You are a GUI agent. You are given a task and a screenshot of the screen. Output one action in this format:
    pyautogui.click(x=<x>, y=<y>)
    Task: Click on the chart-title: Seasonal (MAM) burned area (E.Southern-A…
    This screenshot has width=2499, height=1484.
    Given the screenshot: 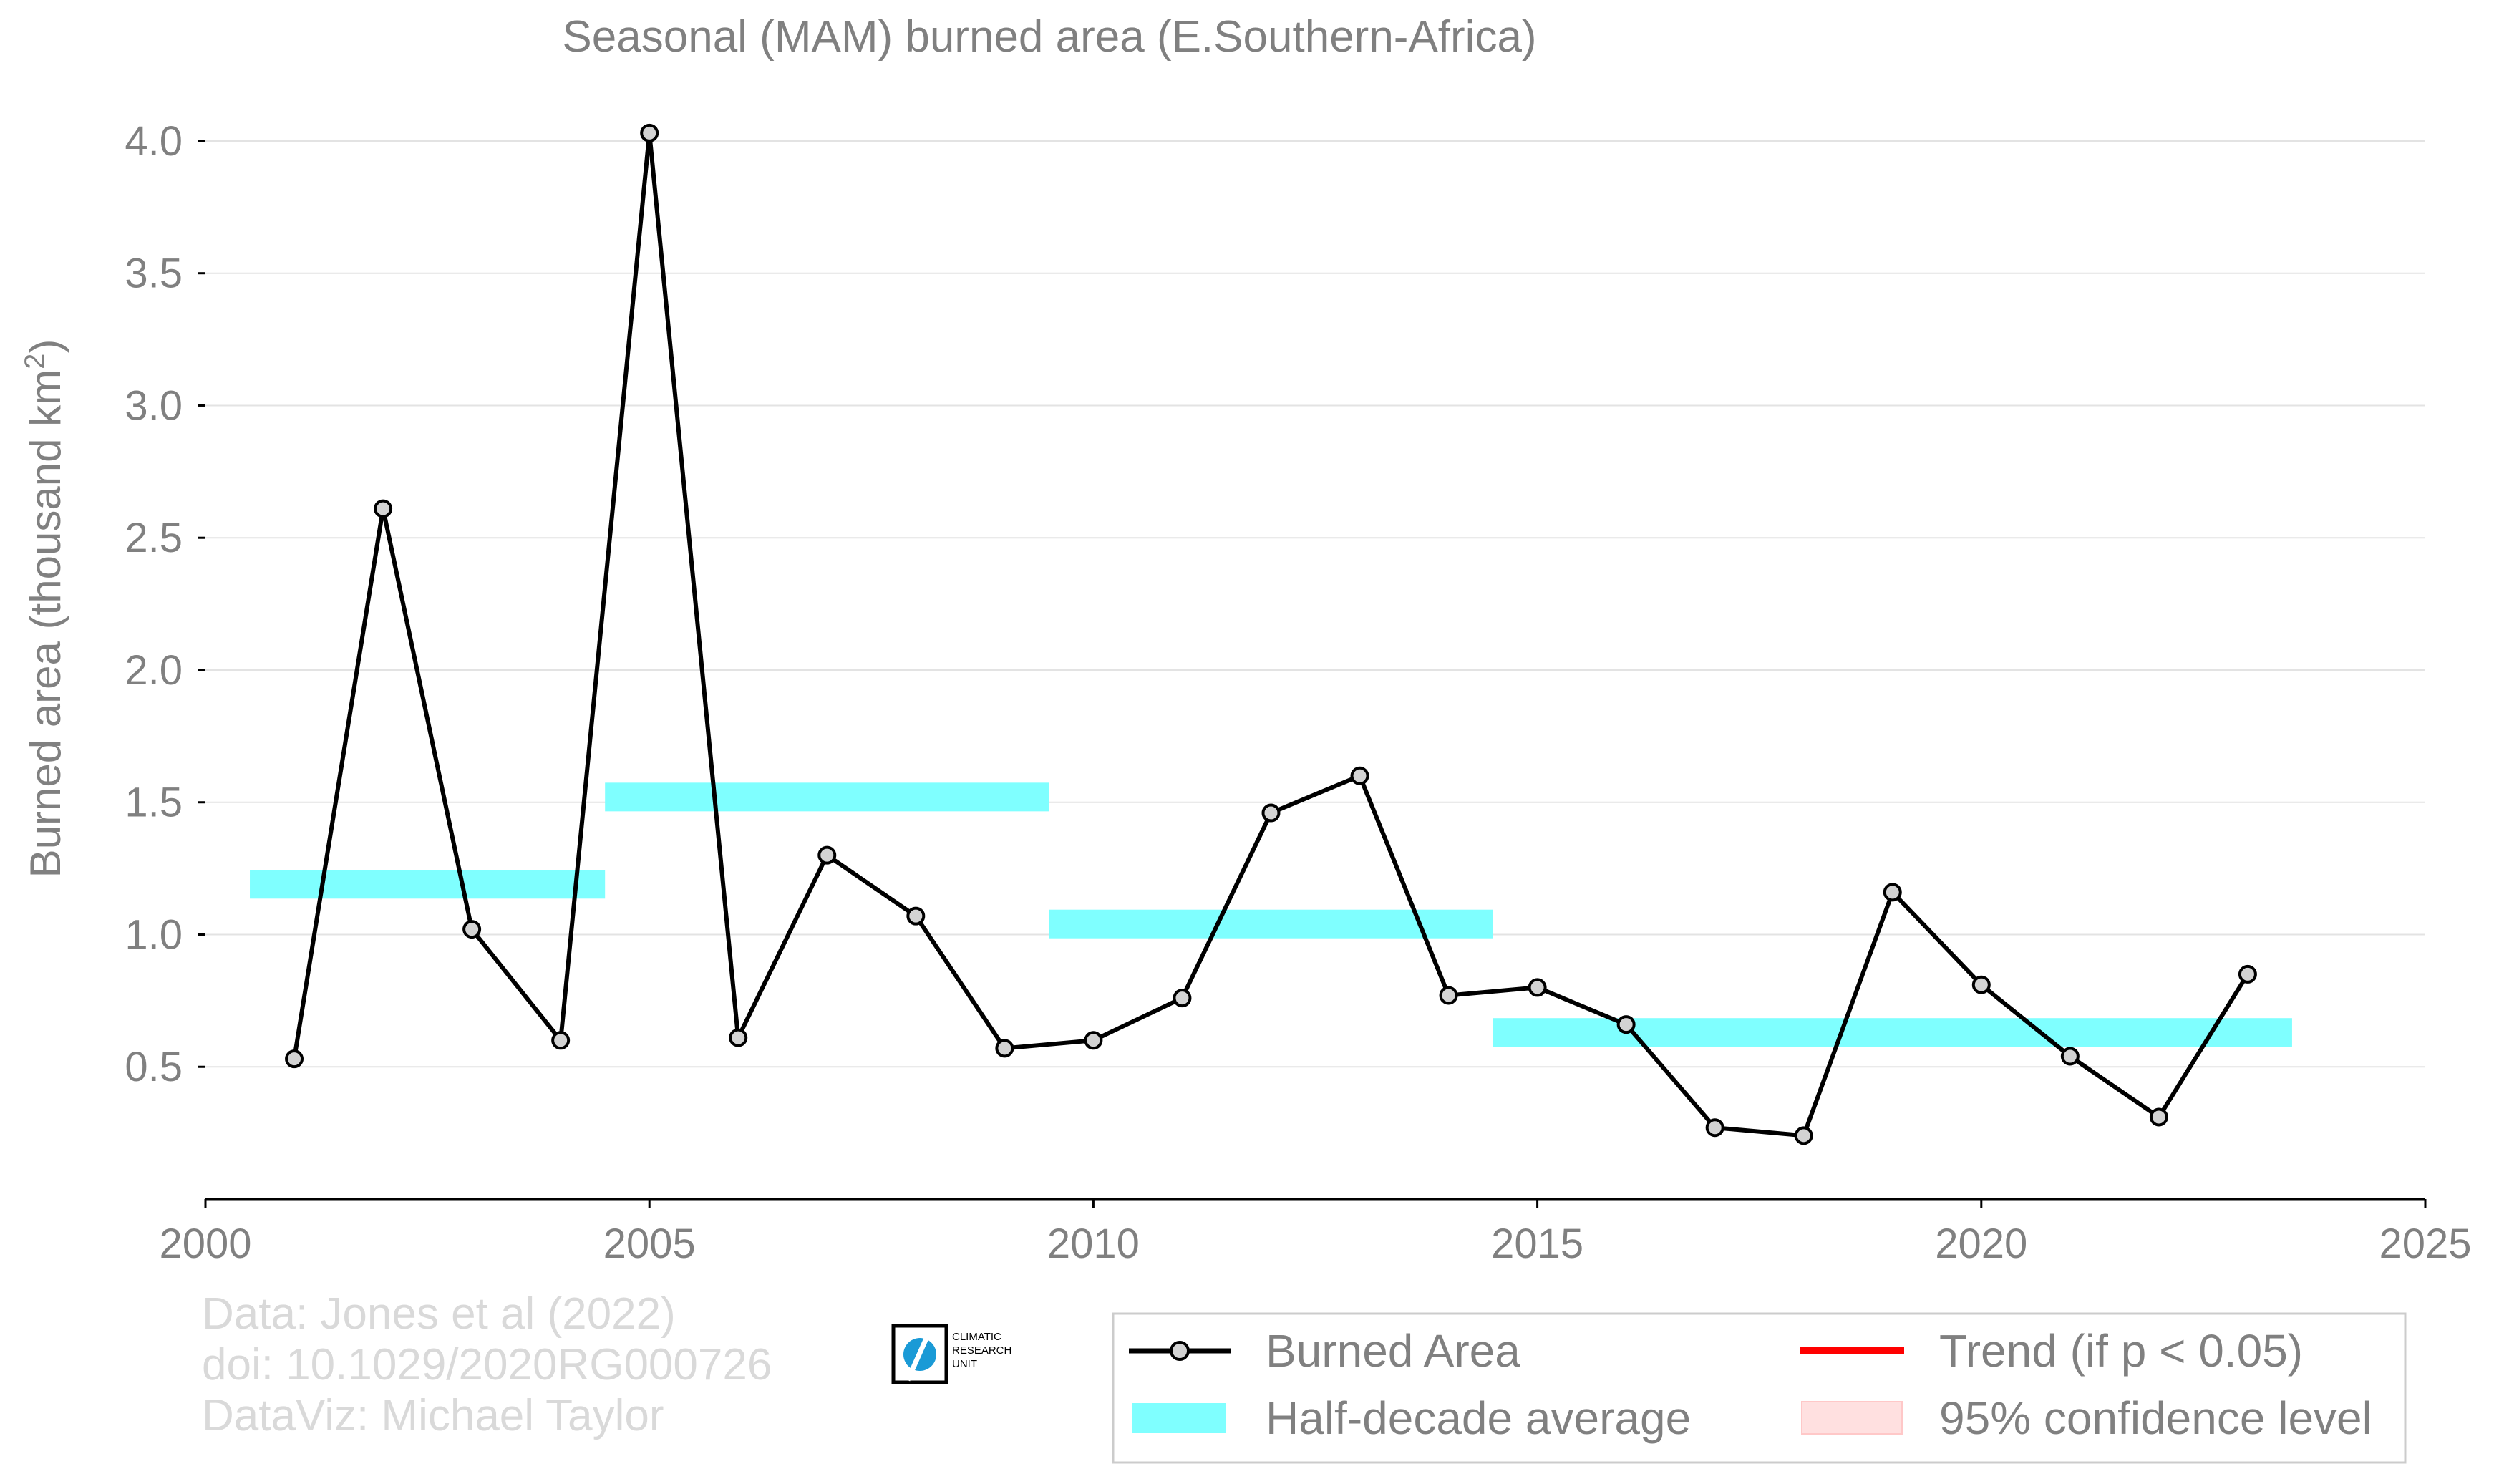 What is the action you would take?
    pyautogui.click(x=1049, y=37)
    